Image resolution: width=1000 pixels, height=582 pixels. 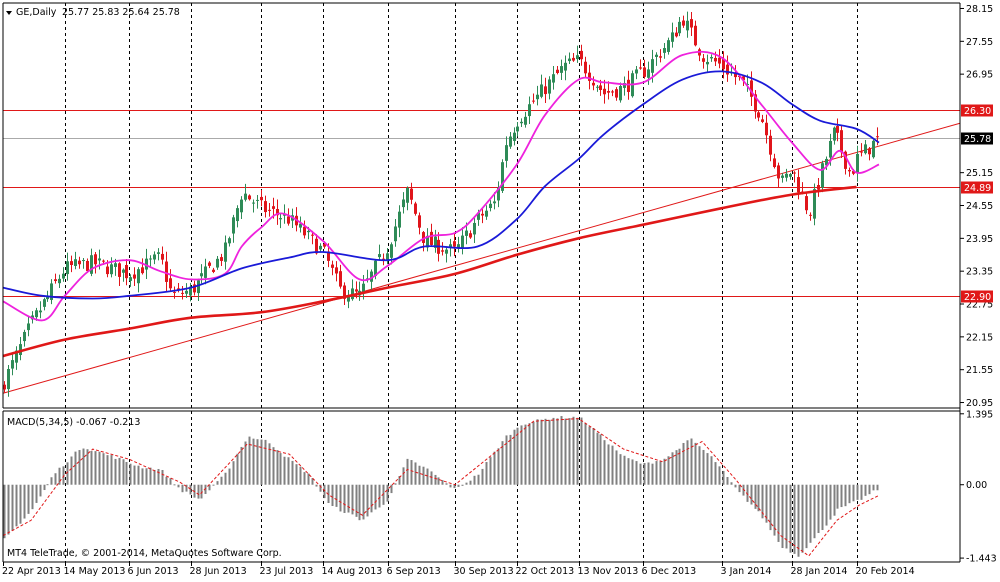 I want to click on x-tick-label: 22 Apr 2013, so click(x=31, y=571).